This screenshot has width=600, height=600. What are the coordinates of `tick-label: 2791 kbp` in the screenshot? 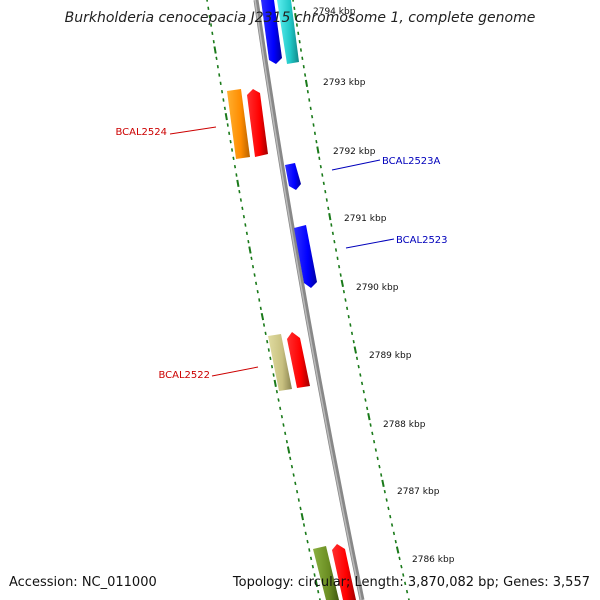 It's located at (365, 219).